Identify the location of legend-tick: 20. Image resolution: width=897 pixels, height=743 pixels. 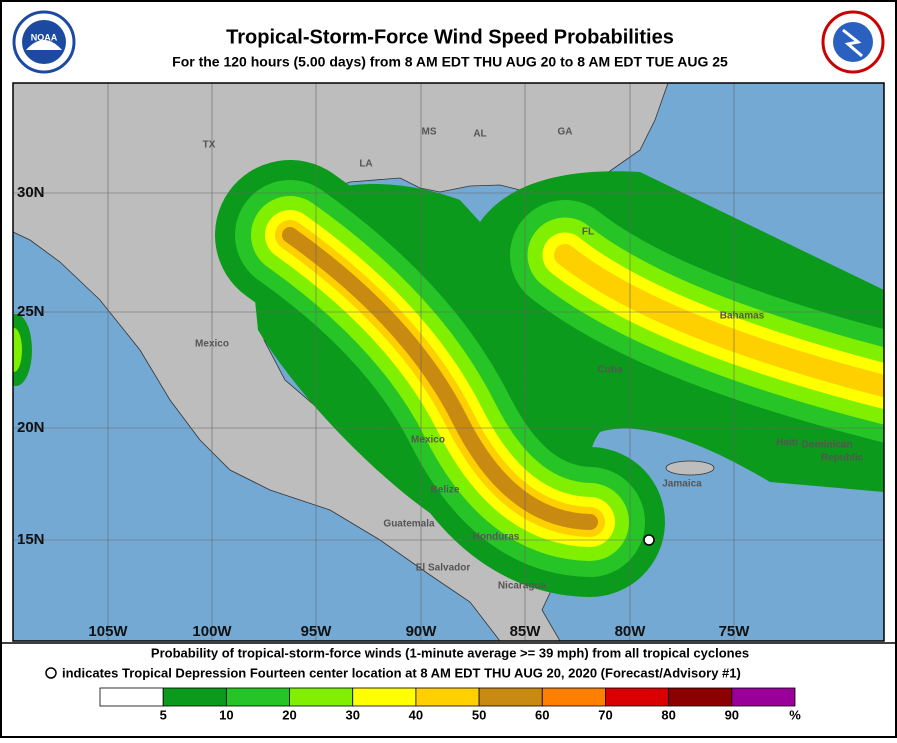
(289, 714).